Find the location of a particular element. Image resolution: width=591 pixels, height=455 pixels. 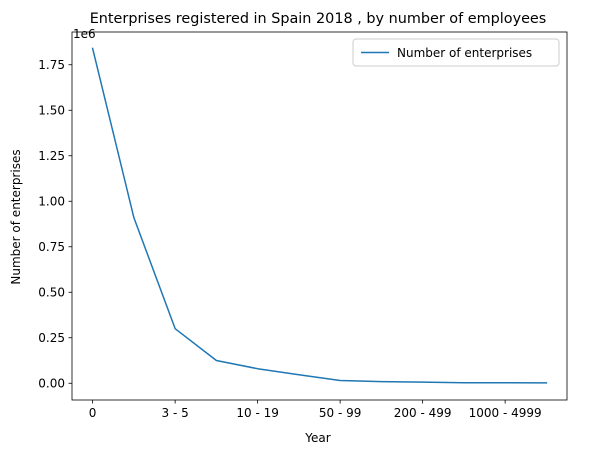

x-tick-label: 0 is located at coordinates (93, 413).